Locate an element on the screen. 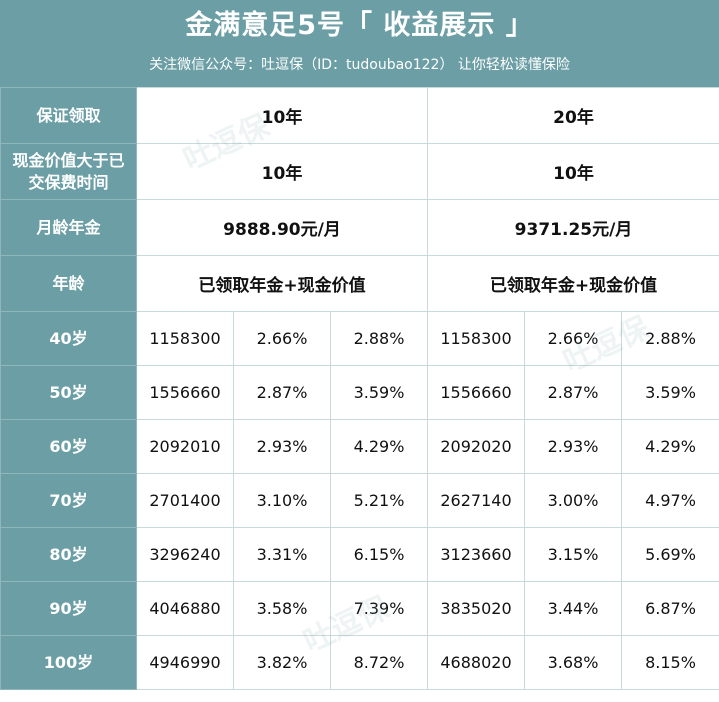  cell-a-r1: 2.66% is located at coordinates (282, 338).